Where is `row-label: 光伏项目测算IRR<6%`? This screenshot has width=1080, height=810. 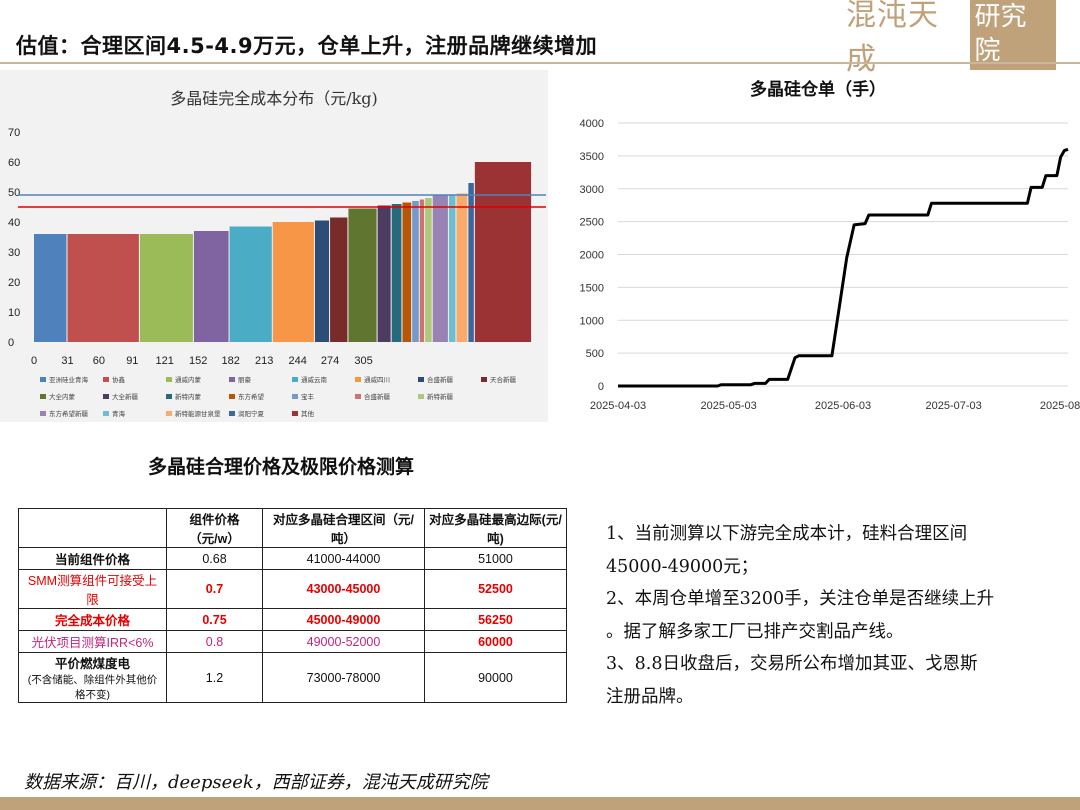
row-label: 光伏项目测算IRR<6% is located at coordinates (92, 641).